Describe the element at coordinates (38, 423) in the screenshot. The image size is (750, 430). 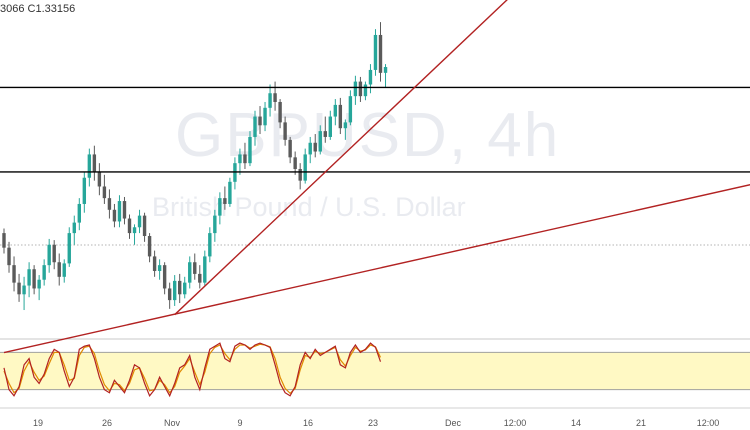
I see `time-axis-label: 19` at that location.